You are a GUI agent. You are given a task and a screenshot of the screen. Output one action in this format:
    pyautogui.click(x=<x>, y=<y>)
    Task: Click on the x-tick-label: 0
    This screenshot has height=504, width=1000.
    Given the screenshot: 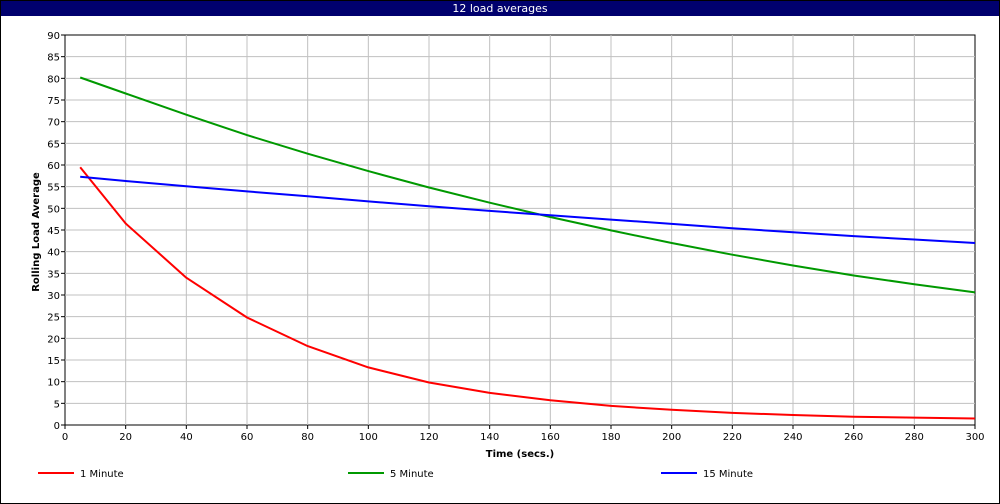 What is the action you would take?
    pyautogui.click(x=65, y=437)
    